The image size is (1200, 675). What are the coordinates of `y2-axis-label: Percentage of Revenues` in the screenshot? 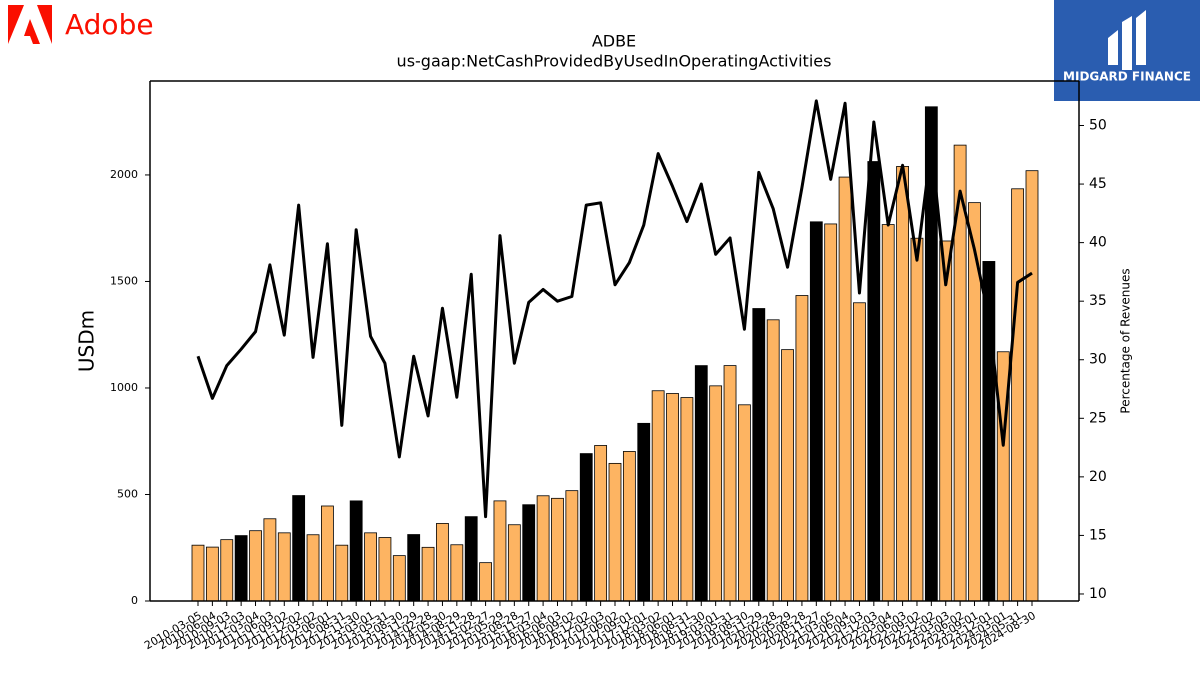 It's located at (1126, 340).